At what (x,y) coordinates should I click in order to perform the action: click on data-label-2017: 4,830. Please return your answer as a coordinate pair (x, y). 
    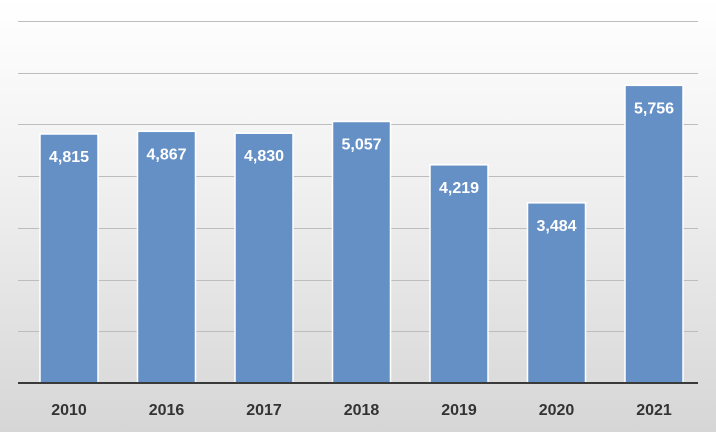
    Looking at the image, I should click on (264, 156).